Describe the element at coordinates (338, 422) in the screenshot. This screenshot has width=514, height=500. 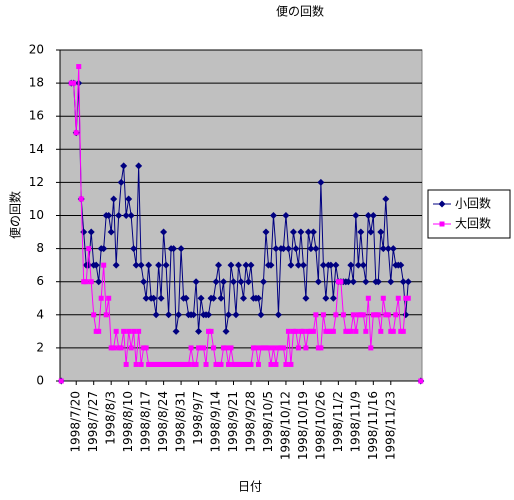
I see `x-tick-label: 1998/11/2` at that location.